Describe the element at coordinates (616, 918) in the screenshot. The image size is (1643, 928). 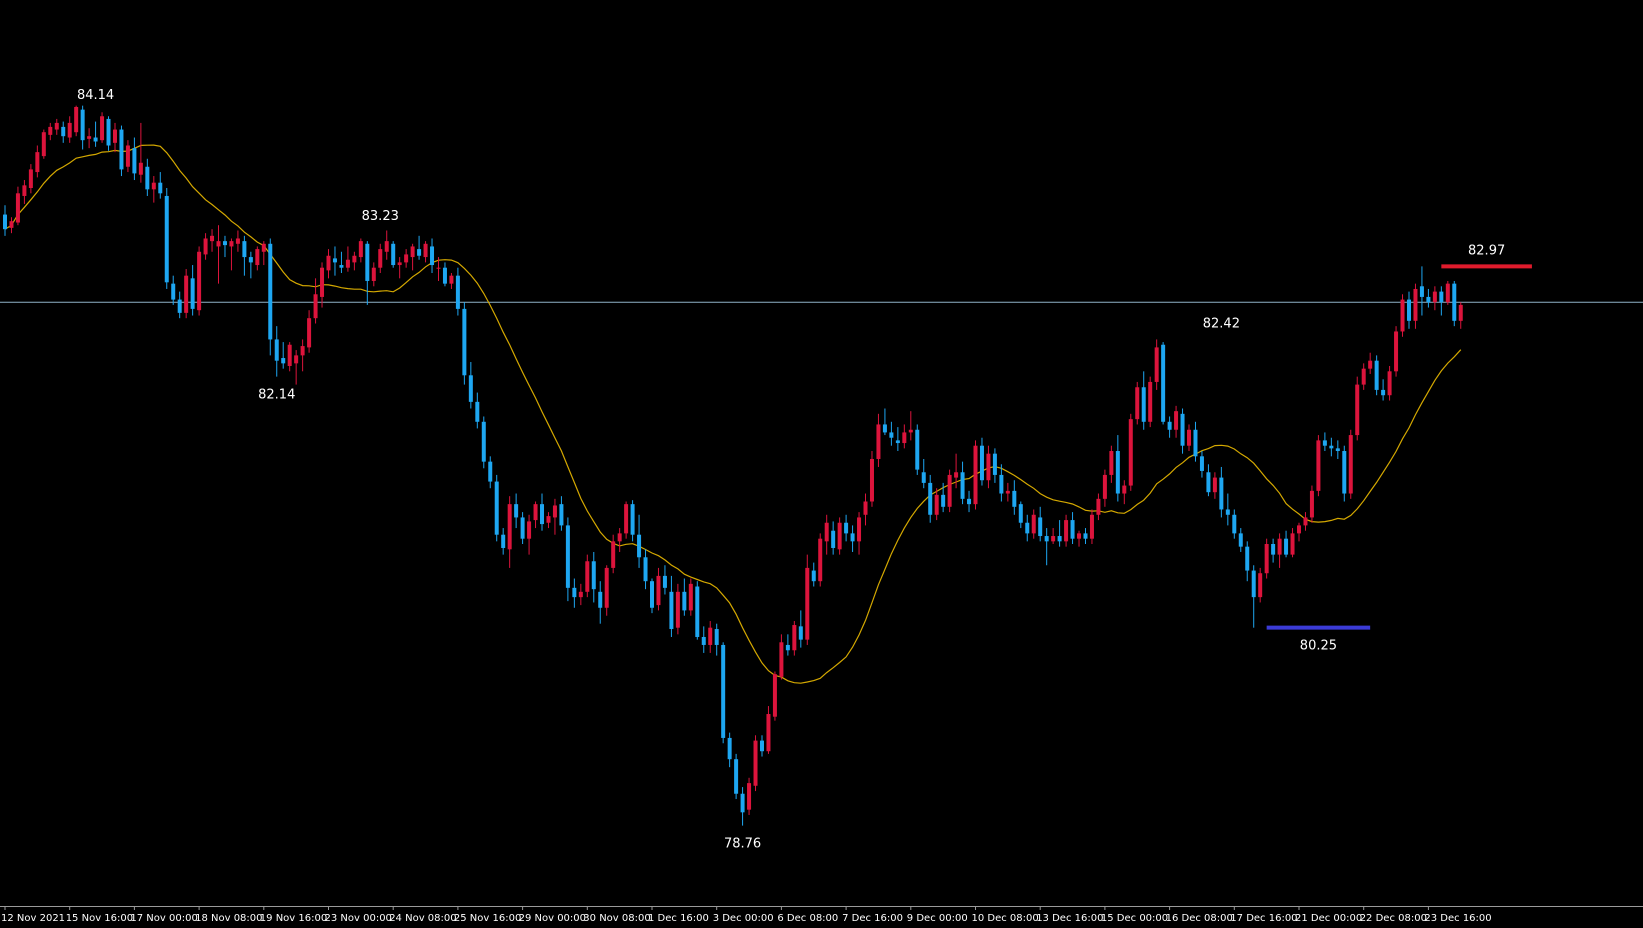
I see `time-tick-label: 30 Nov 08:00` at that location.